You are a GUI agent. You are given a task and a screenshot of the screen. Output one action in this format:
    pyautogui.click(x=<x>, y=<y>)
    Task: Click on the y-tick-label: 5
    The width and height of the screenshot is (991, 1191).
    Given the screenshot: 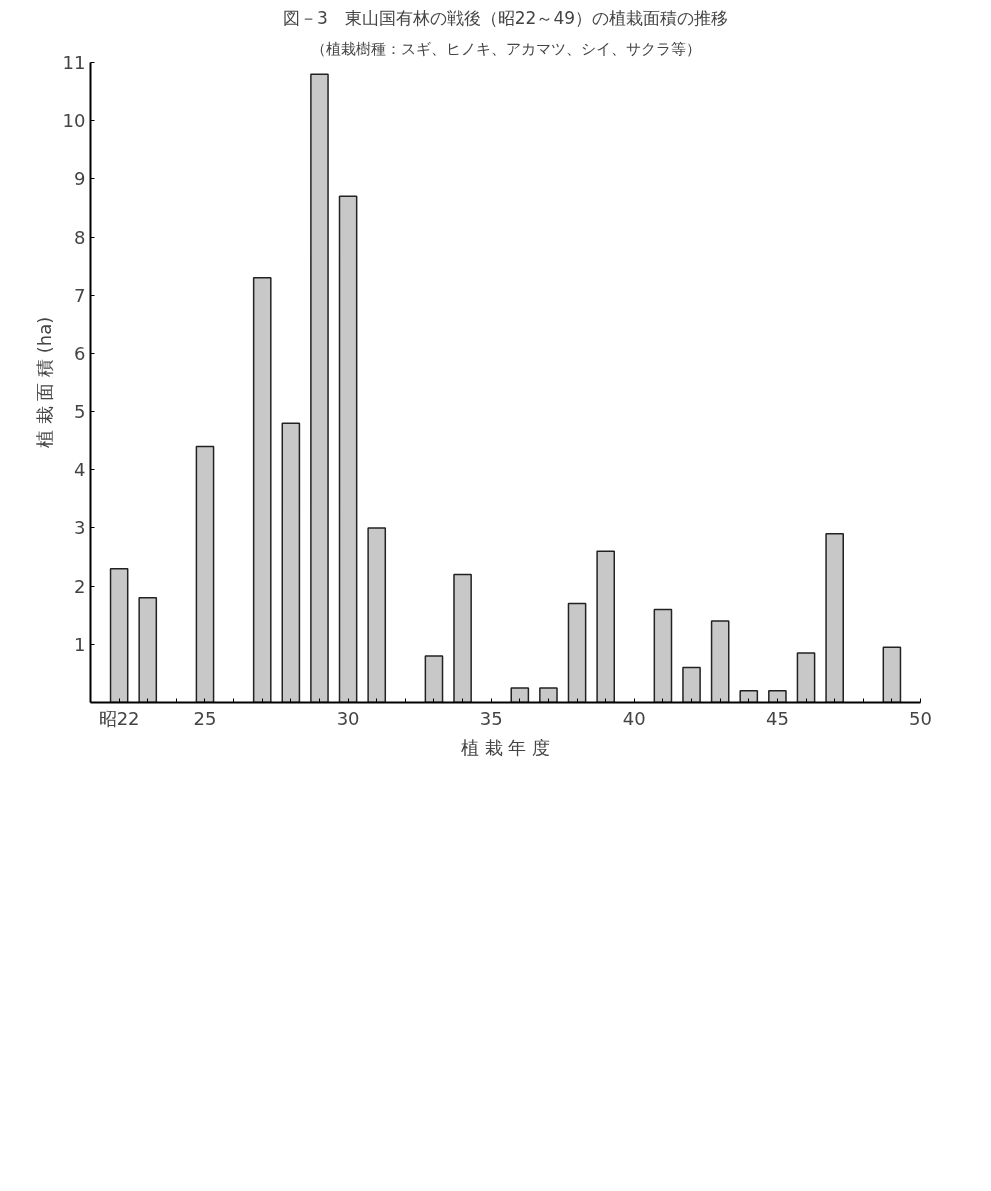 What is the action you would take?
    pyautogui.click(x=80, y=412)
    